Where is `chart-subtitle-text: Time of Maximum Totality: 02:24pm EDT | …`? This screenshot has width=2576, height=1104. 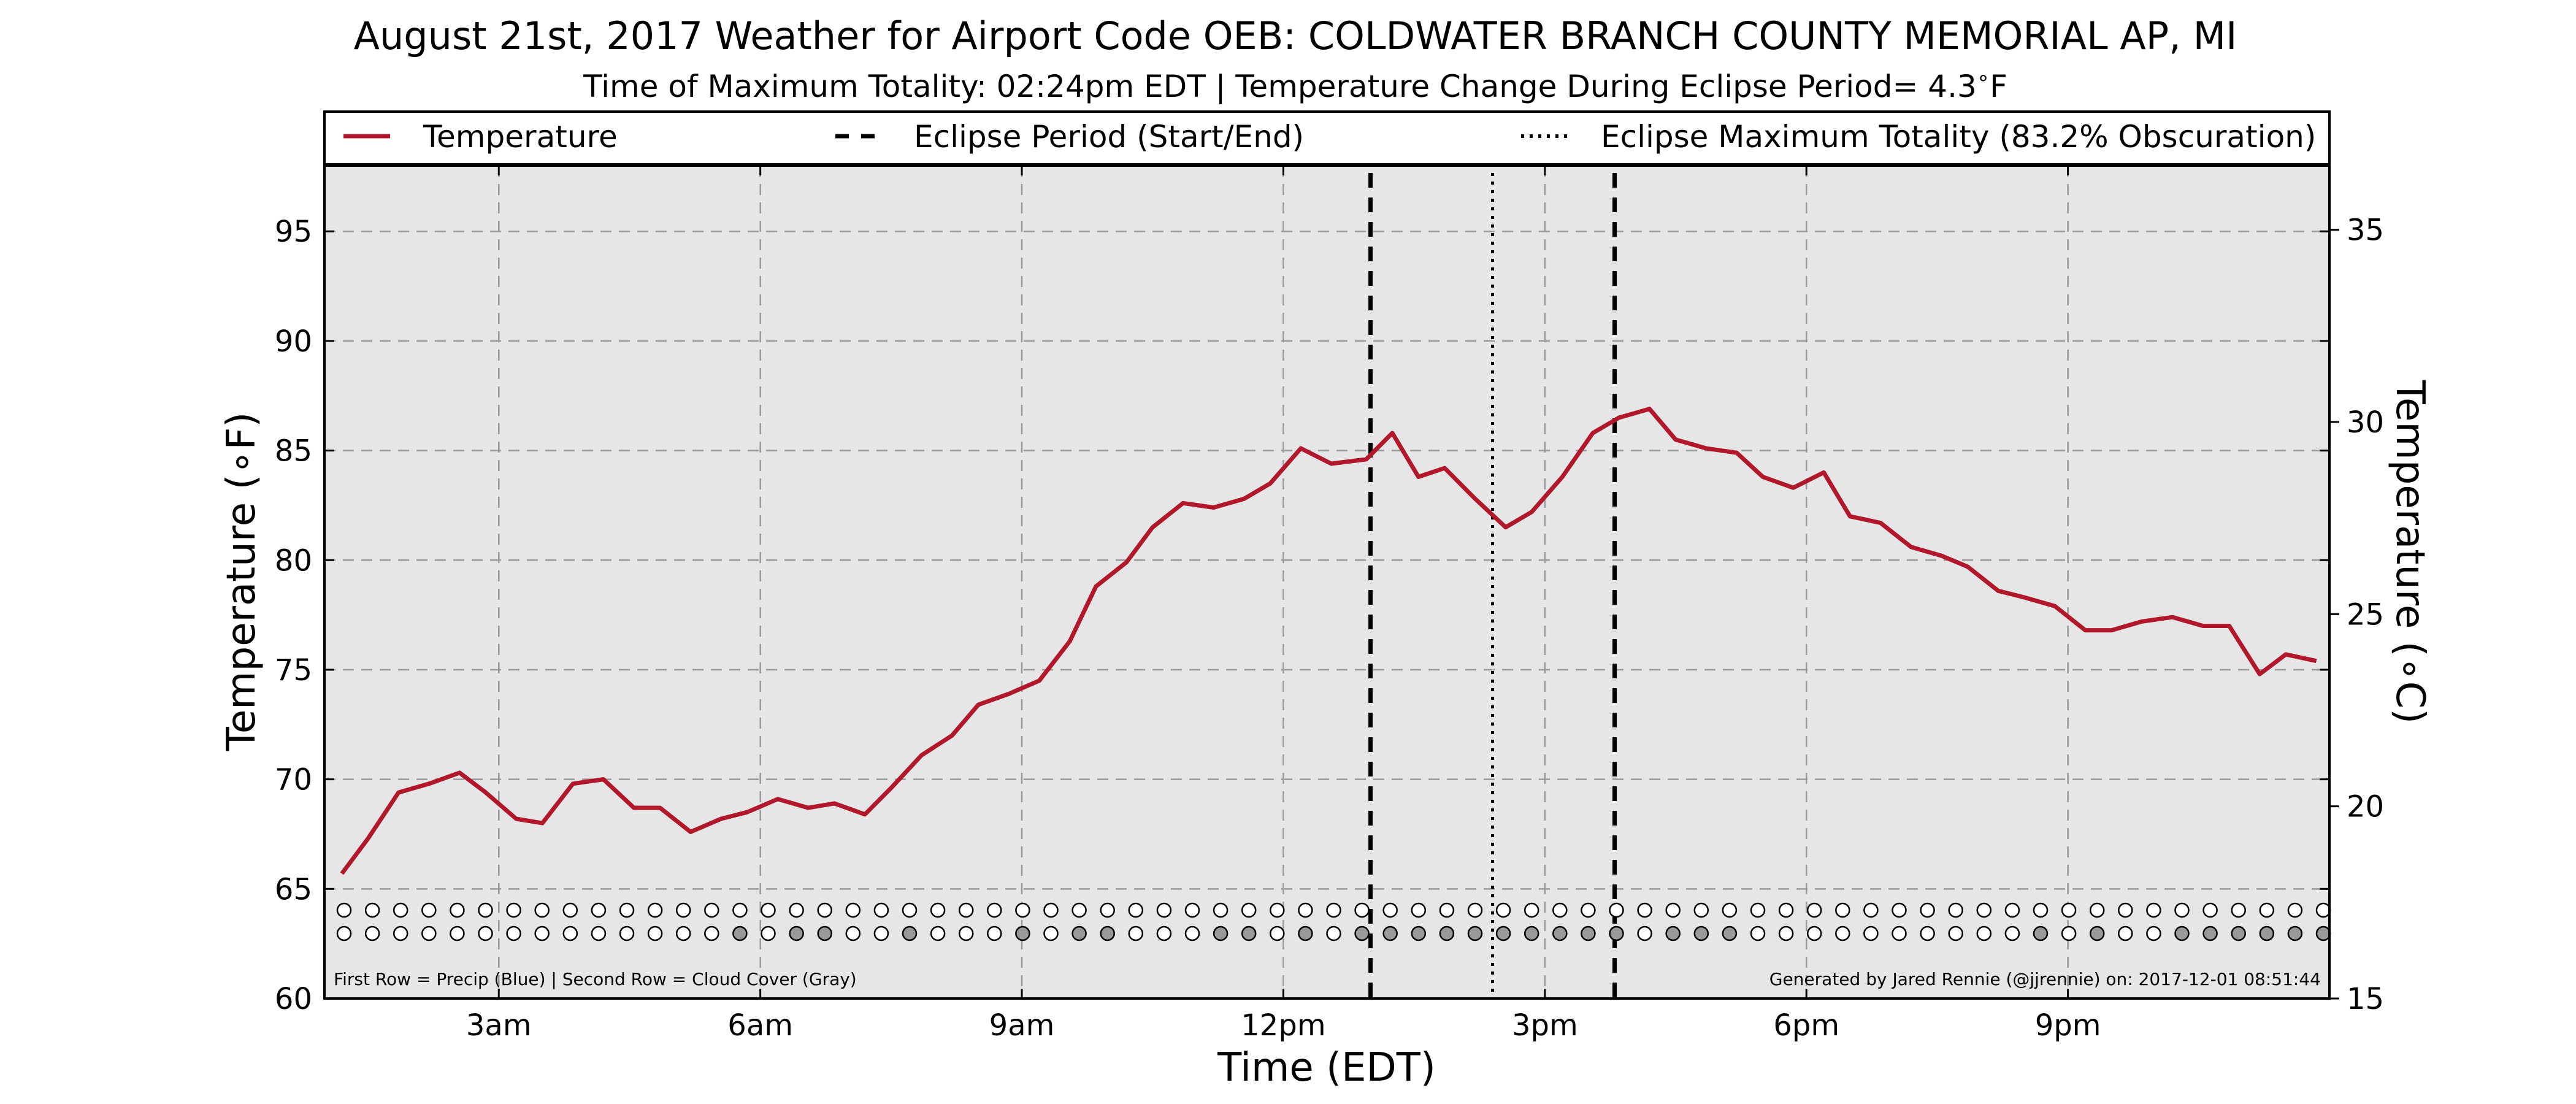
chart-subtitle-text: Time of Maximum Totality: 02:24pm EDT | … is located at coordinates (1280, 86).